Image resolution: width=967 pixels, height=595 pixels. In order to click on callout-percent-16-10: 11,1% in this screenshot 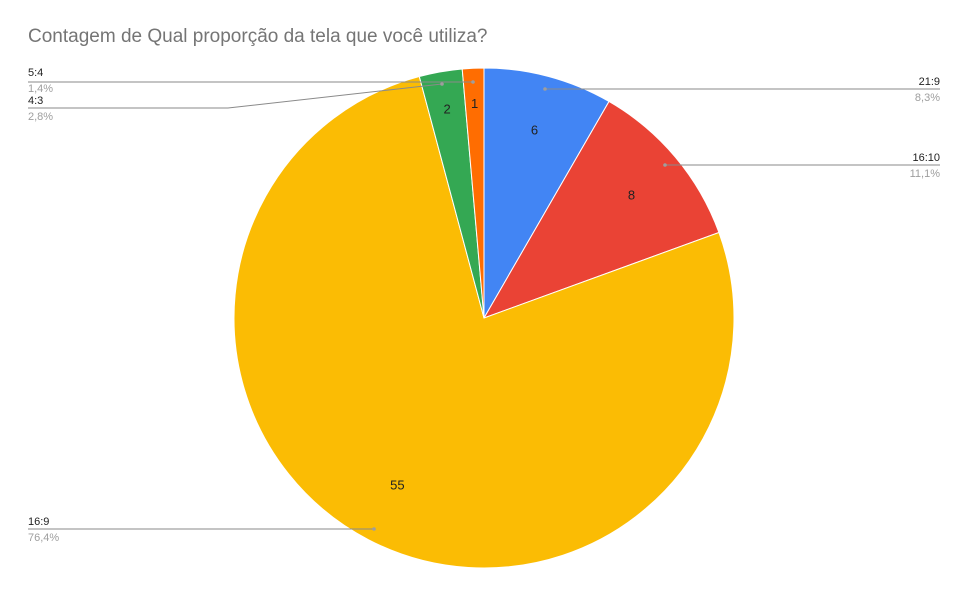, I will do `click(925, 174)`.